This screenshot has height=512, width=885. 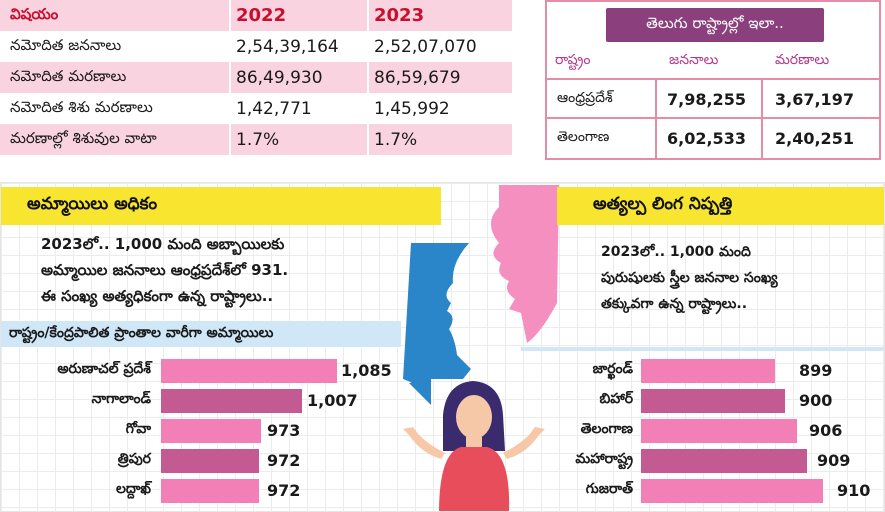 What do you see at coordinates (399, 15) in the screenshot?
I see `header-2023: 2023` at bounding box center [399, 15].